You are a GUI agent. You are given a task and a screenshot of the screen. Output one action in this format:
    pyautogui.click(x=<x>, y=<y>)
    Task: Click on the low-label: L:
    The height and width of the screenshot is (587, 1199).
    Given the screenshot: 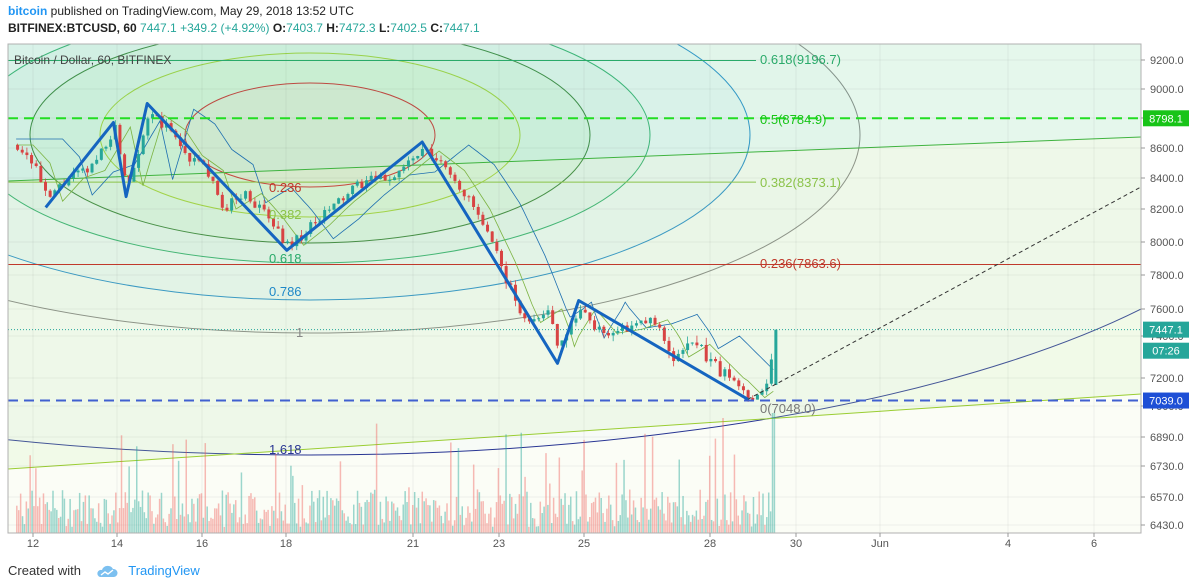 What is the action you would take?
    pyautogui.click(x=384, y=28)
    